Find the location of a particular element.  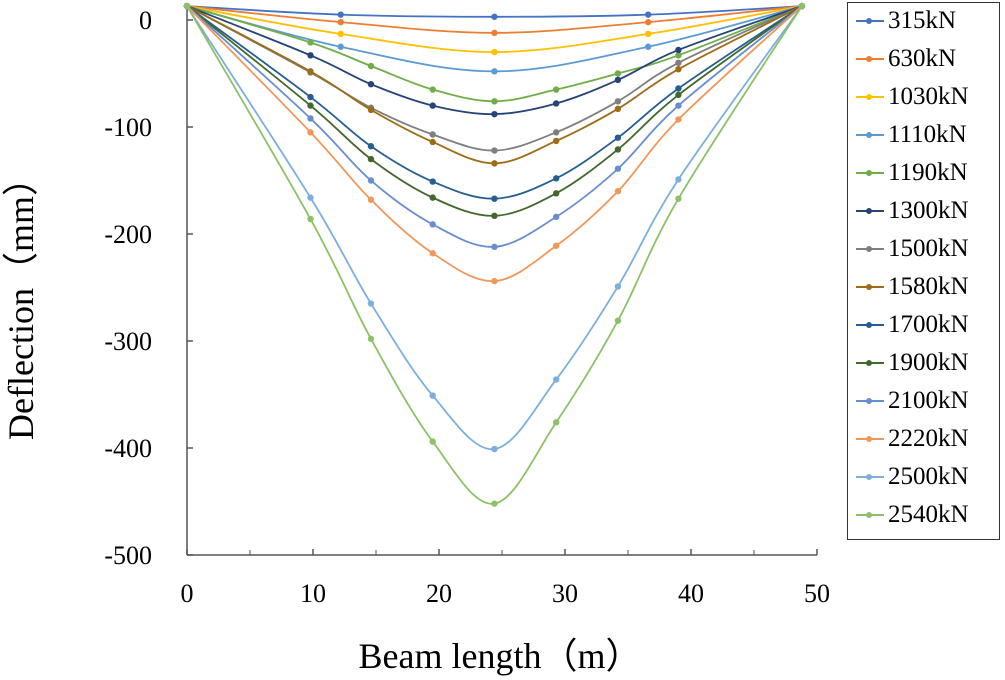

x-tick-label: 50 is located at coordinates (817, 593).